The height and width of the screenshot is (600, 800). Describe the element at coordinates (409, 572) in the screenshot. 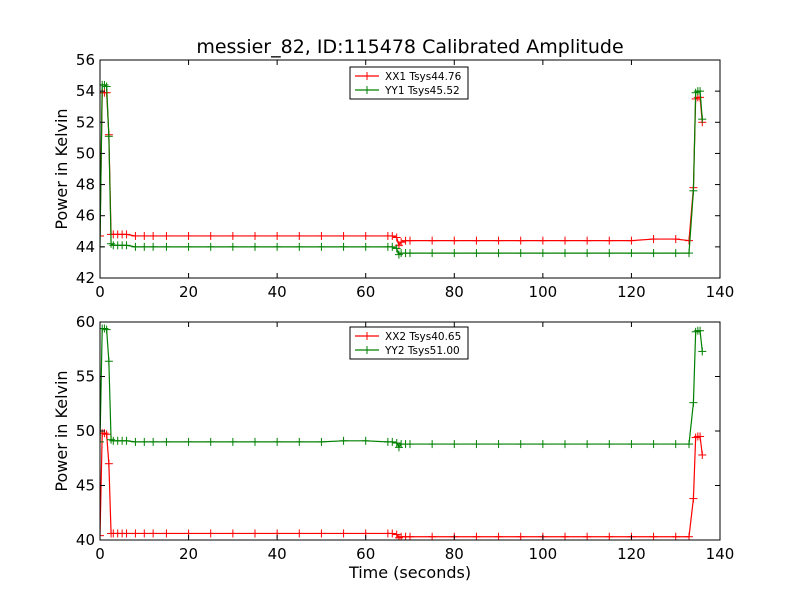

I see `x-axis-label: Time (seconds)` at that location.